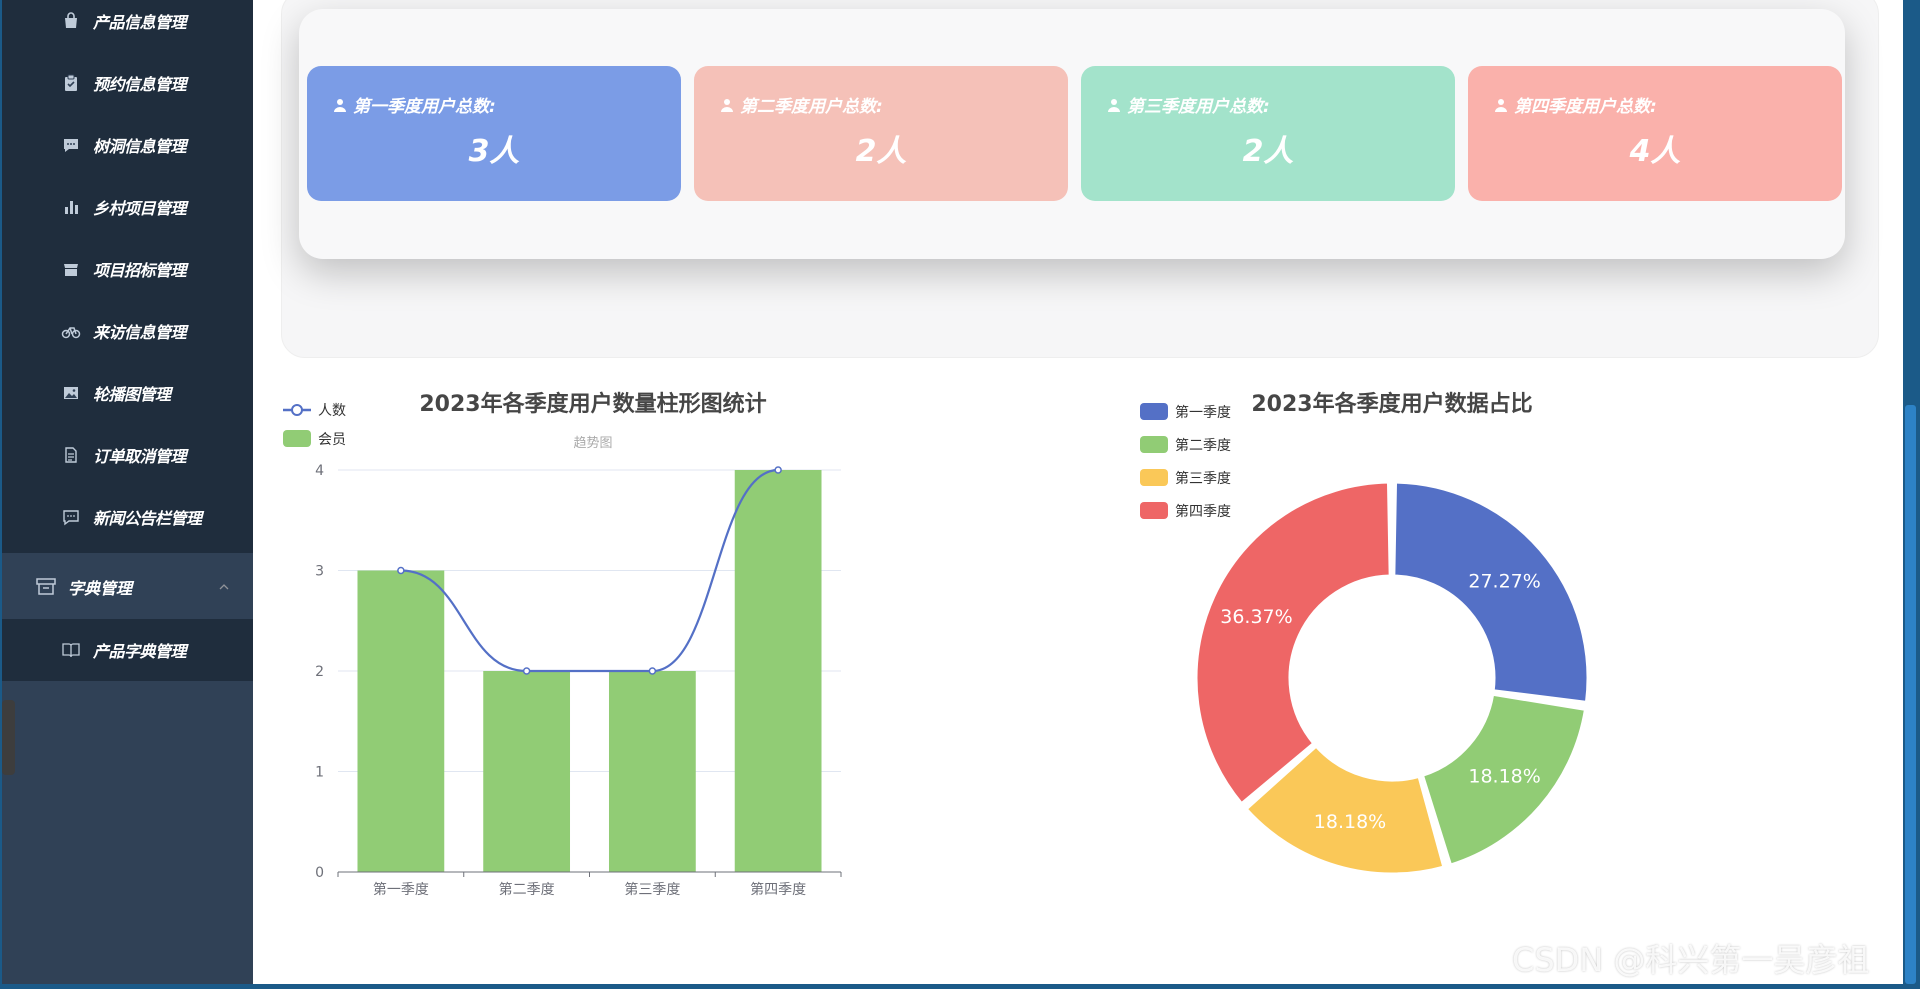 The image size is (1920, 989). What do you see at coordinates (319, 672) in the screenshot?
I see `y-tick-label: 2` at bounding box center [319, 672].